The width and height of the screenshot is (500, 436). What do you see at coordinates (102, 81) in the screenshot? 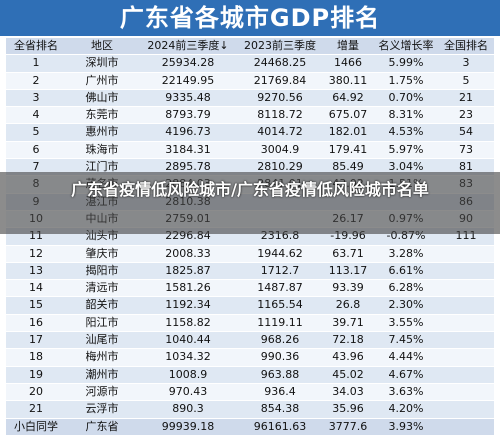
I see `table-cell: 广州市` at bounding box center [102, 81].